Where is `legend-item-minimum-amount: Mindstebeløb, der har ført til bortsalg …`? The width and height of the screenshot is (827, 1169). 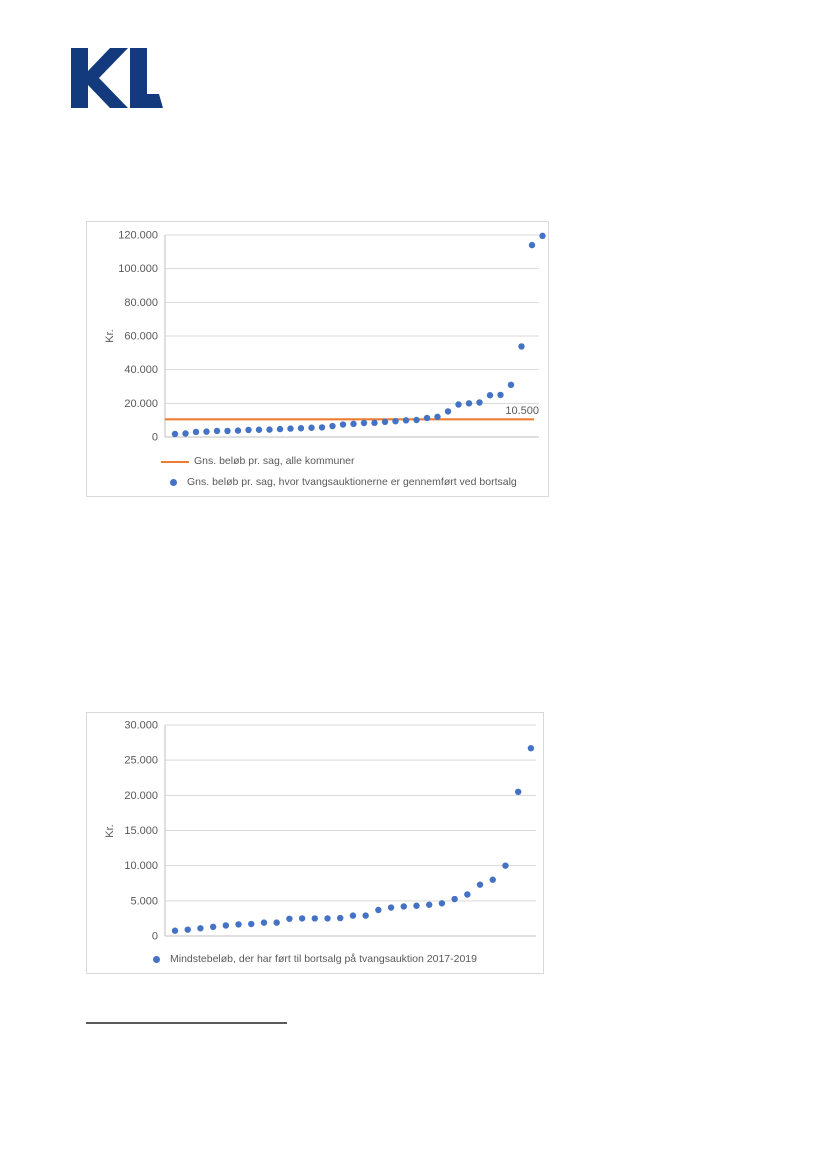 legend-item-minimum-amount: Mindstebeløb, der har ført til bortsalg … is located at coordinates (315, 959).